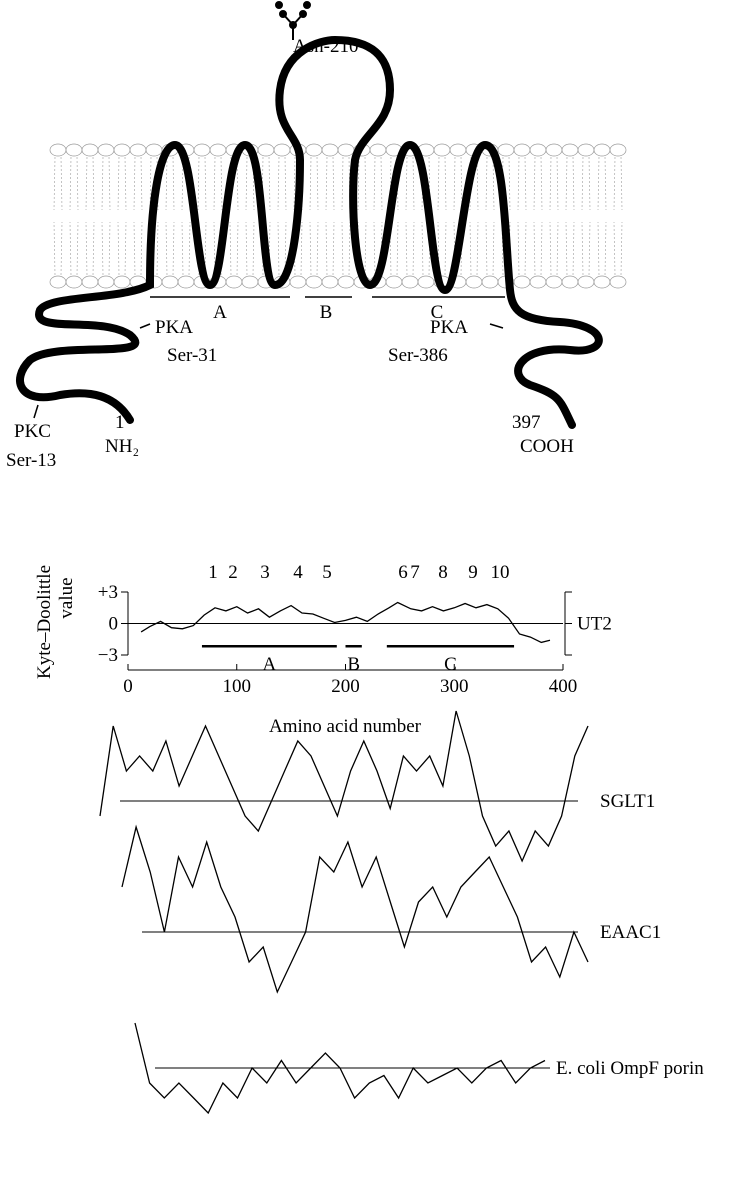  What do you see at coordinates (594, 624) in the screenshot?
I see `series-label: UT2` at bounding box center [594, 624].